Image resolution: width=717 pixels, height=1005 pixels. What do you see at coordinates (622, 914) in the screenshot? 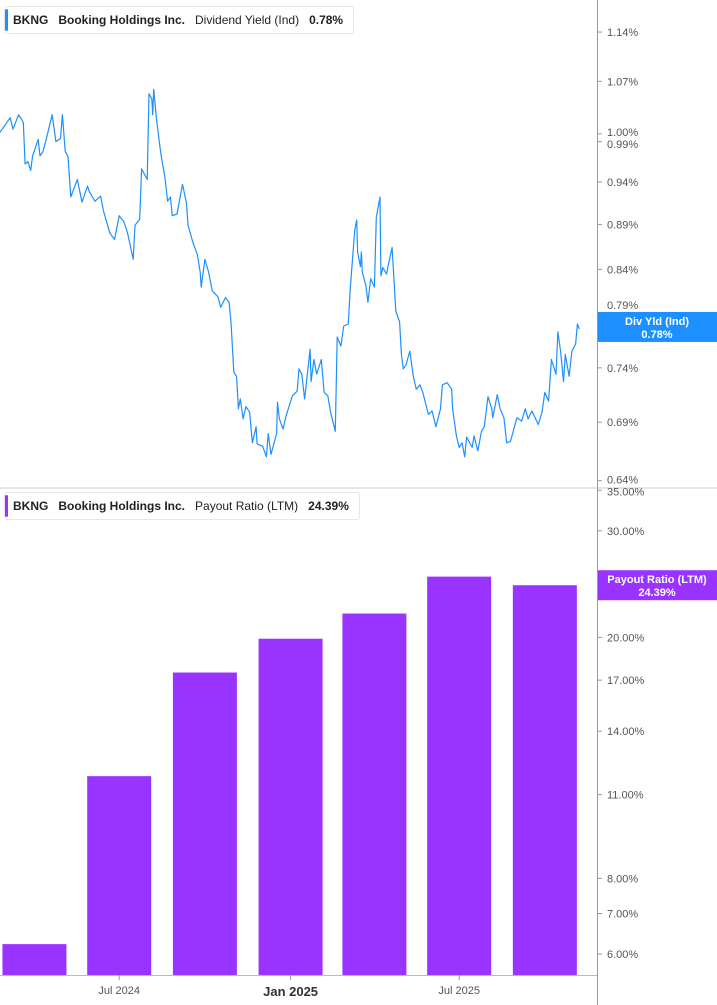
I see `payout-y-tick-label: 7.00%` at bounding box center [622, 914].